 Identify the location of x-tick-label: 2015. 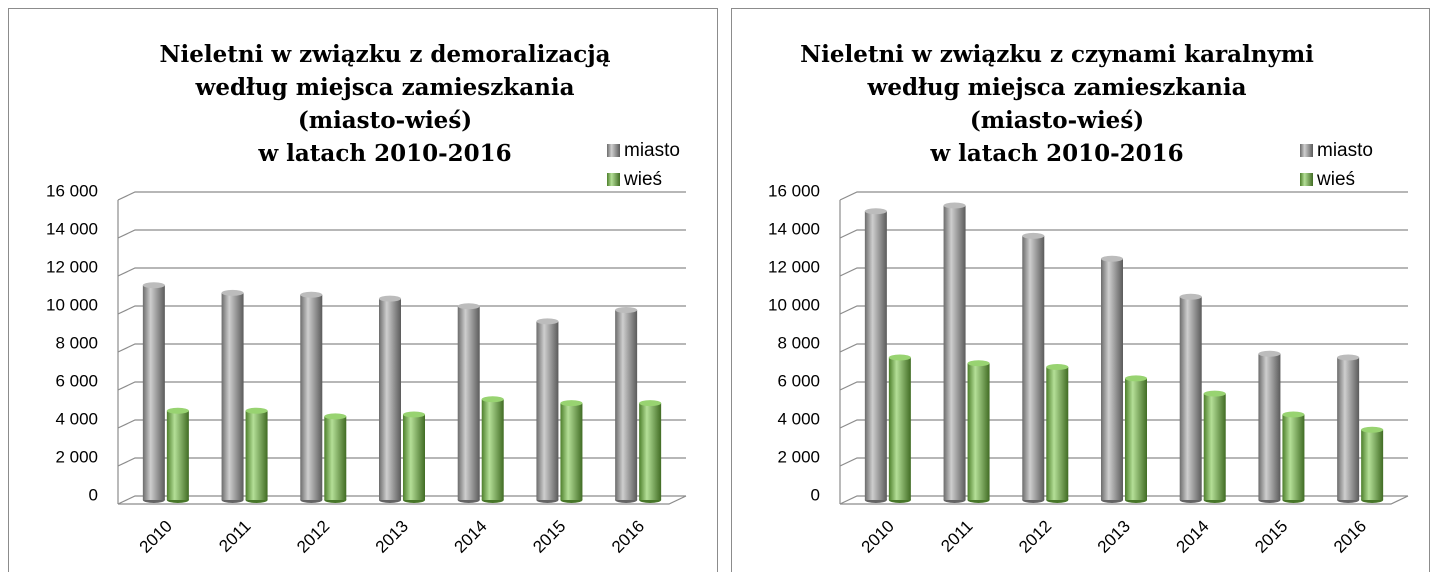
(549, 537).